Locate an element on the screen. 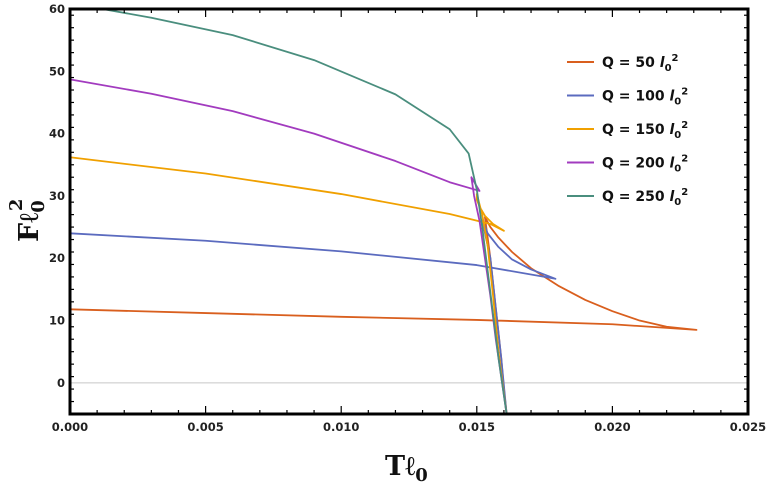 Image resolution: width=768 pixels, height=483 pixels. y-tick-label: 10 is located at coordinates (57, 321).